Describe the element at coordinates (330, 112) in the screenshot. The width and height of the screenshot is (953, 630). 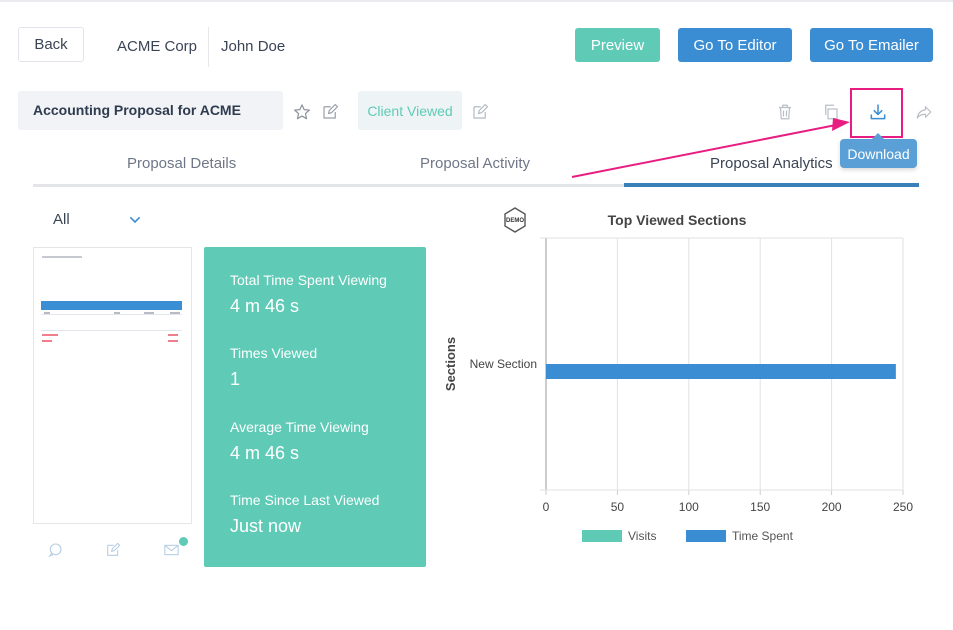
I see `edit-title-icon` at that location.